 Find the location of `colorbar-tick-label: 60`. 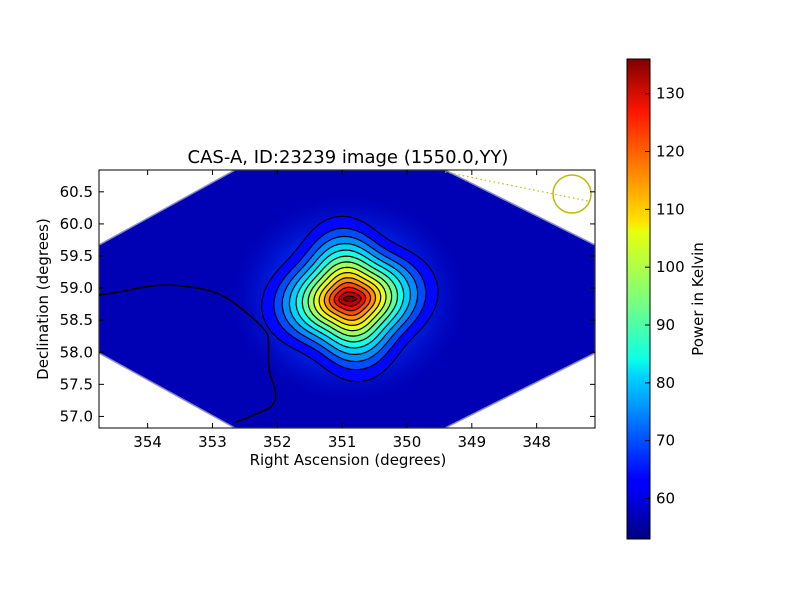

colorbar-tick-label: 60 is located at coordinates (665, 499).